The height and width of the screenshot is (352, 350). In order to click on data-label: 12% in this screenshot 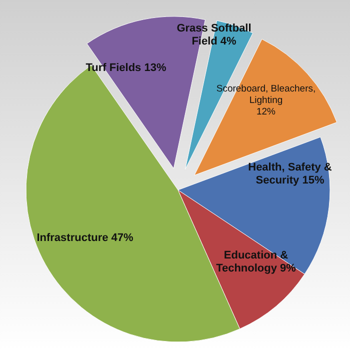, I will do `click(266, 111)`.